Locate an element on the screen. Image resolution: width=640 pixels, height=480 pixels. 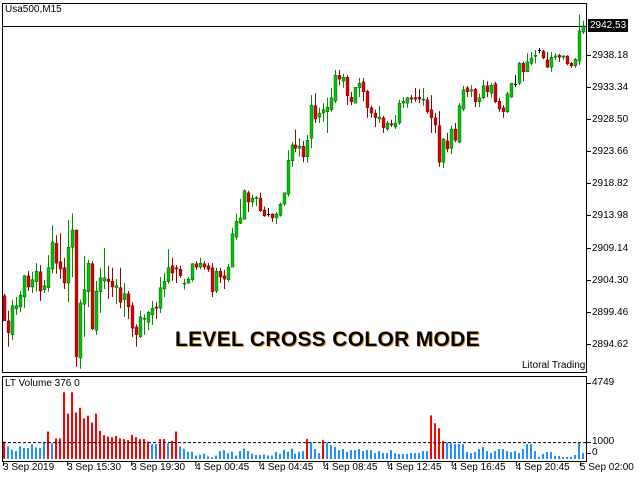
price-tick-label: 2918.82 is located at coordinates (610, 183).